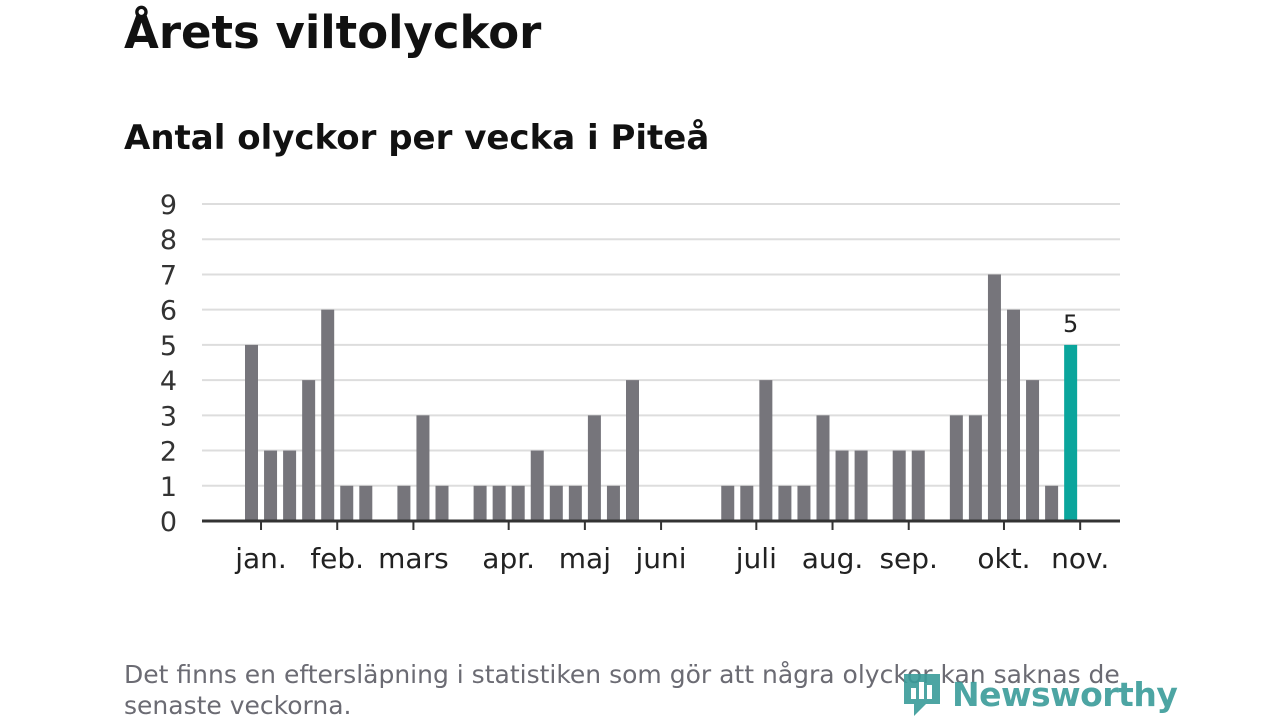 The height and width of the screenshot is (720, 1280). Describe the element at coordinates (417, 138) in the screenshot. I see `chart-subtitle: Antal olyckor per vecka i Piteå` at that location.